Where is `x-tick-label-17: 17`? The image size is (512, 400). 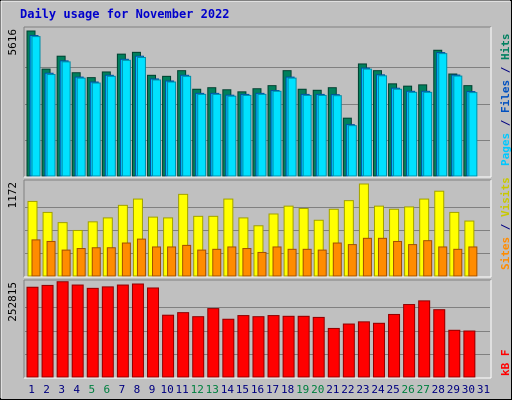 x-tick-label-17: 17 is located at coordinates (272, 389).